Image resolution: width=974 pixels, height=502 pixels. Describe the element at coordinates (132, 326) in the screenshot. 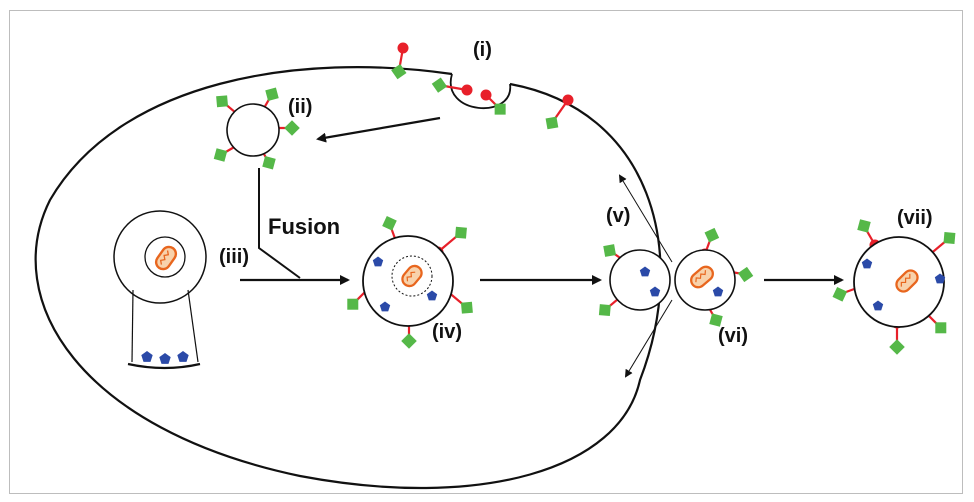

I see `cone-left` at that location.